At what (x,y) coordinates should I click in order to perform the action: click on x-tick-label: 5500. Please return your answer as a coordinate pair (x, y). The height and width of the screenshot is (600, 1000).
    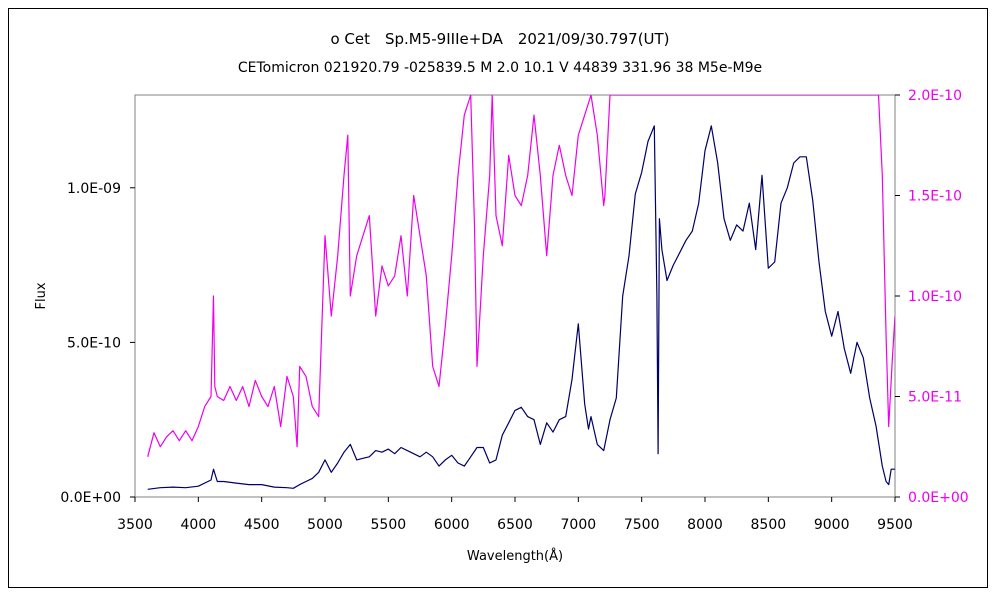
    Looking at the image, I should click on (389, 525).